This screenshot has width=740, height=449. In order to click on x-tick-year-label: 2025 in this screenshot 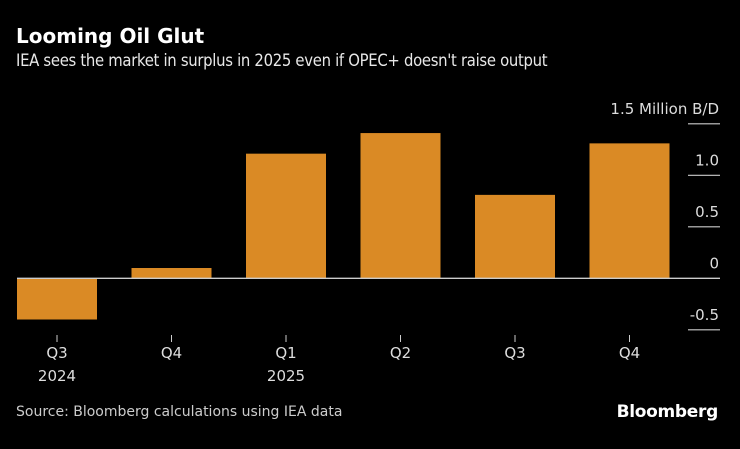, I will do `click(286, 376)`.